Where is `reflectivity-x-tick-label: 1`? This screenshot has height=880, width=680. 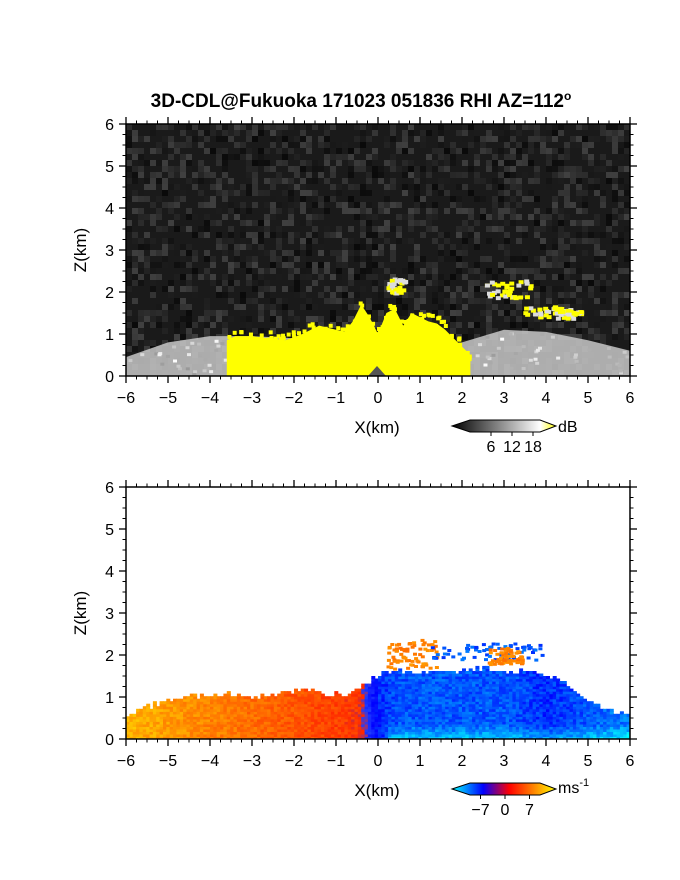 reflectivity-x-tick-label: 1 is located at coordinates (420, 398).